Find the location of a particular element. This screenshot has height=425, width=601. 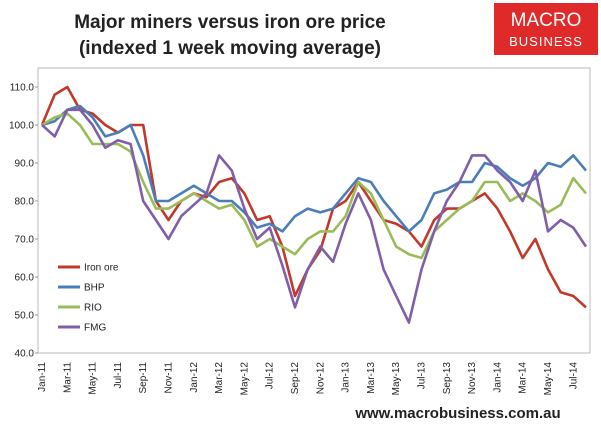

x-tick-label: Nov-13 is located at coordinates (472, 378).